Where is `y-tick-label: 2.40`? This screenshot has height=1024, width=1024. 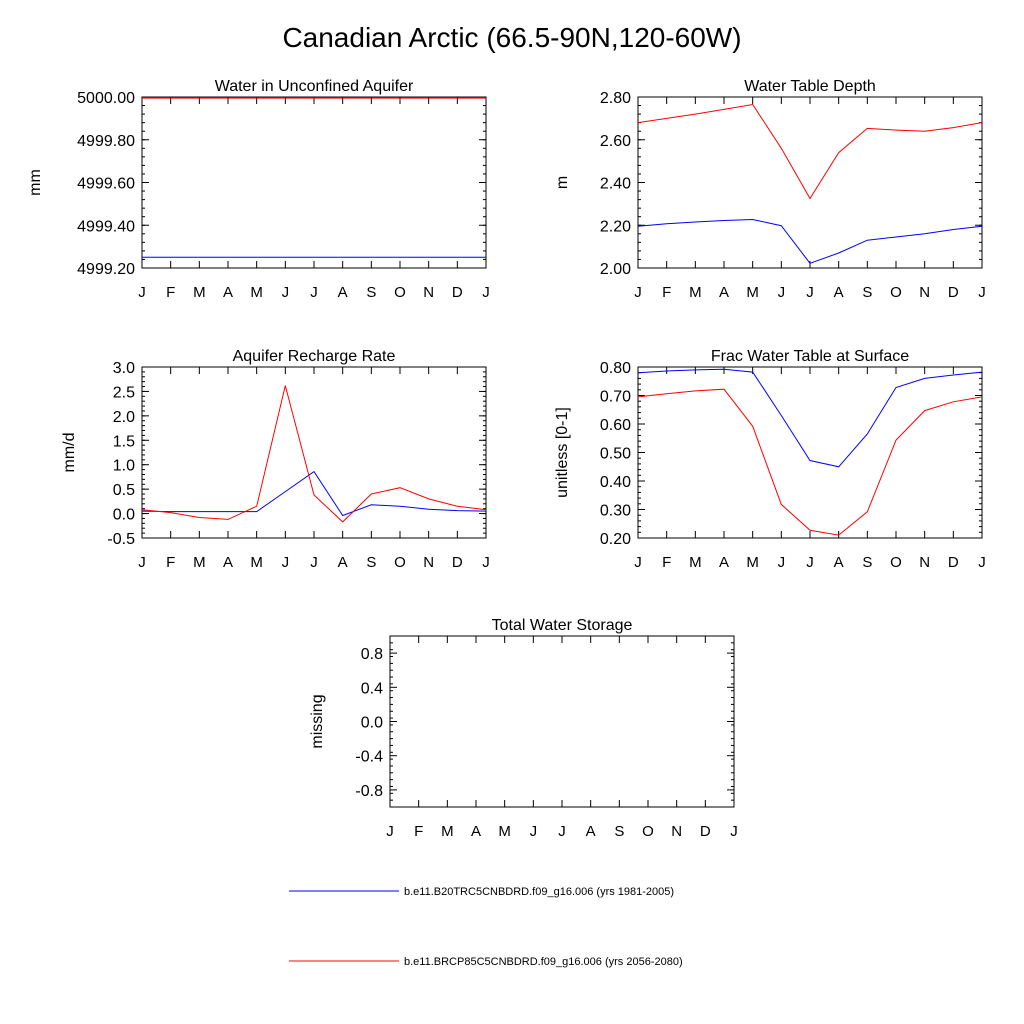
y-tick-label: 2.40 is located at coordinates (615, 184).